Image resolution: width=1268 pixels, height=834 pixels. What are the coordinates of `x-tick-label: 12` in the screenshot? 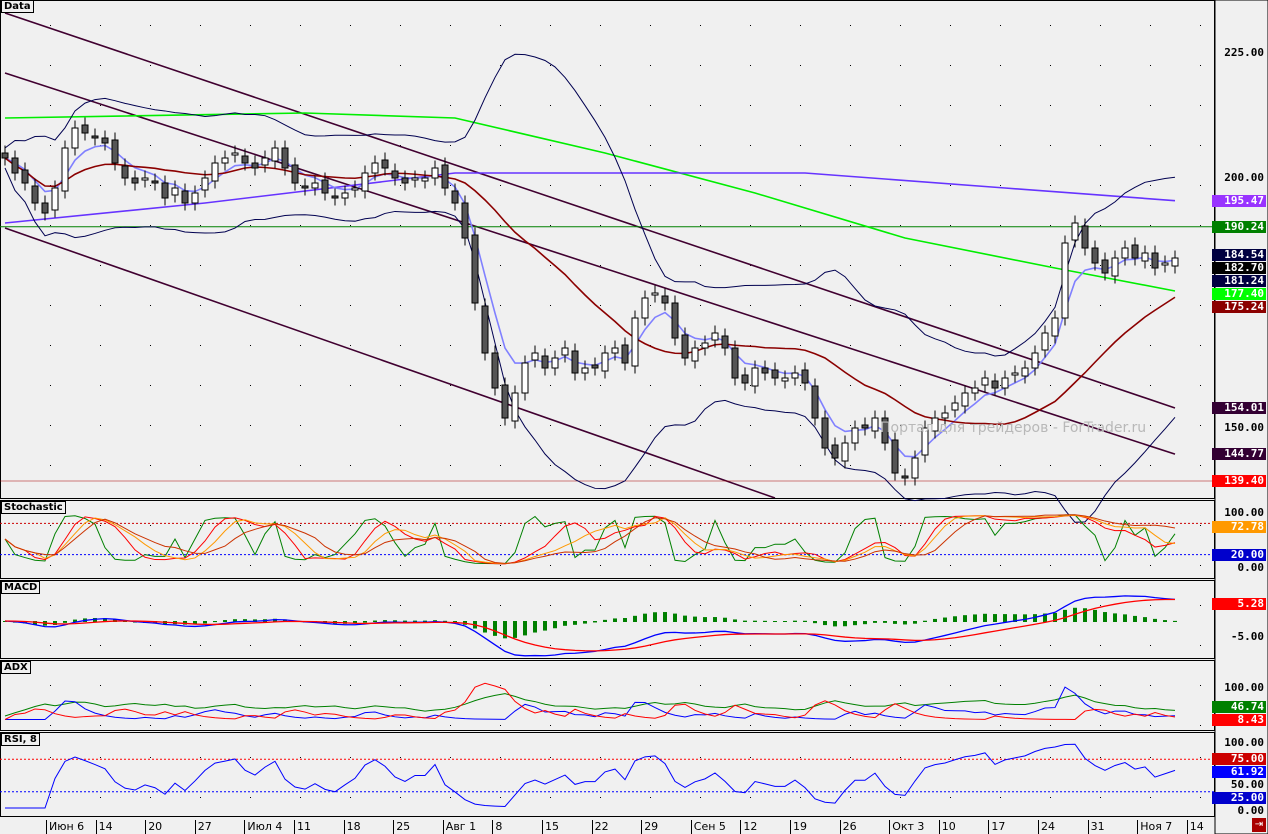 It's located at (748, 827).